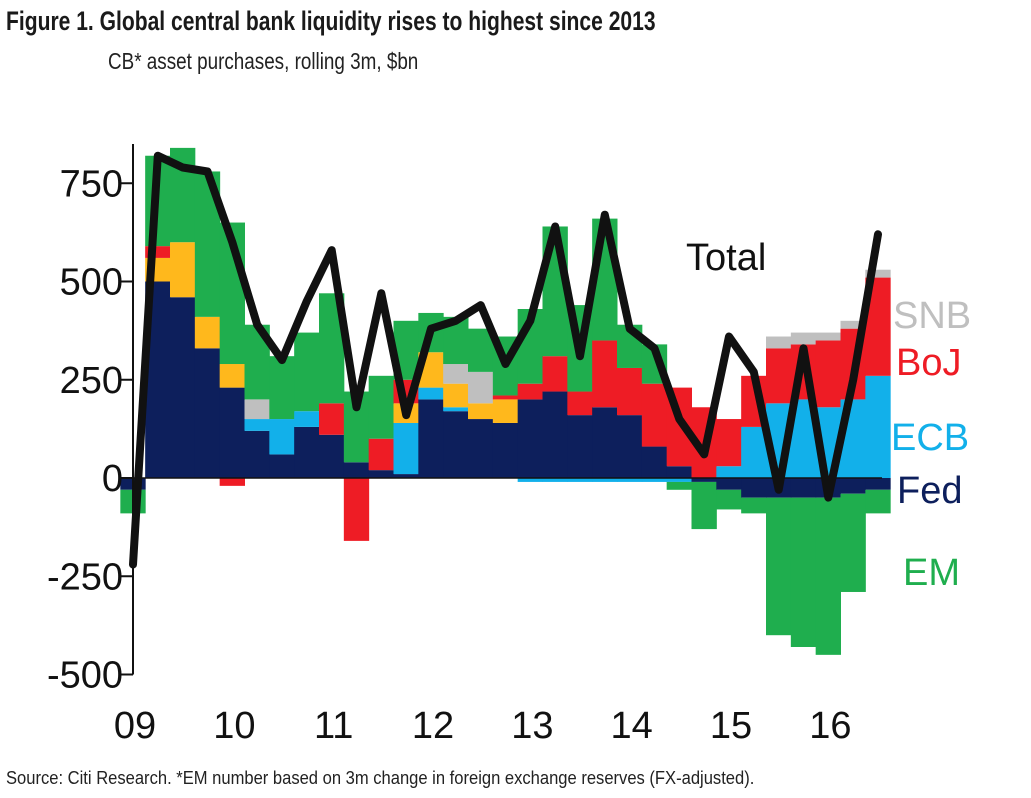  What do you see at coordinates (112, 479) in the screenshot?
I see `y-tick-label: 0` at bounding box center [112, 479].